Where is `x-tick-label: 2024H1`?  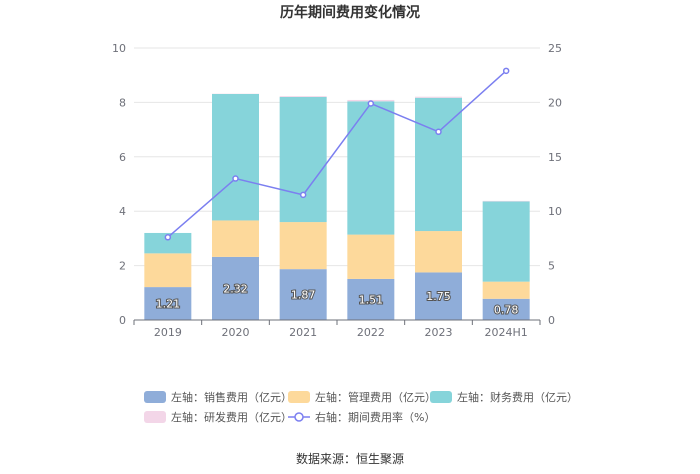
x-tick-label: 2024H1 is located at coordinates (506, 332).